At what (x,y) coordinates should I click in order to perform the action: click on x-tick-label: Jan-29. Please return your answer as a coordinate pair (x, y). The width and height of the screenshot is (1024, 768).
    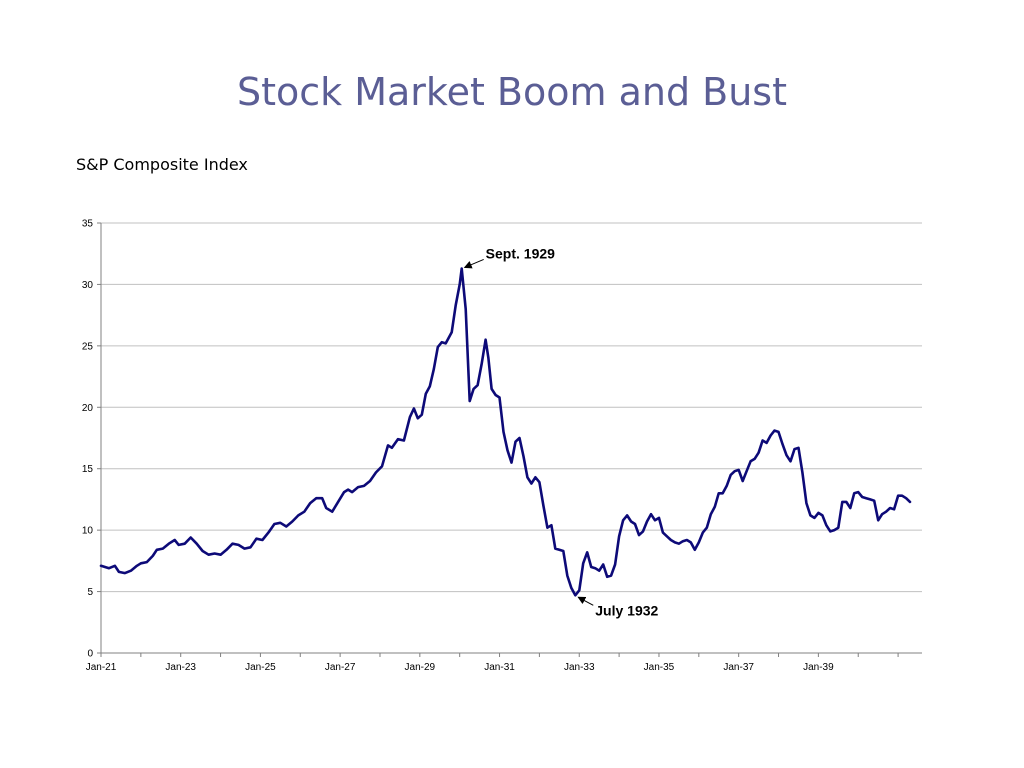
    Looking at the image, I should click on (420, 667).